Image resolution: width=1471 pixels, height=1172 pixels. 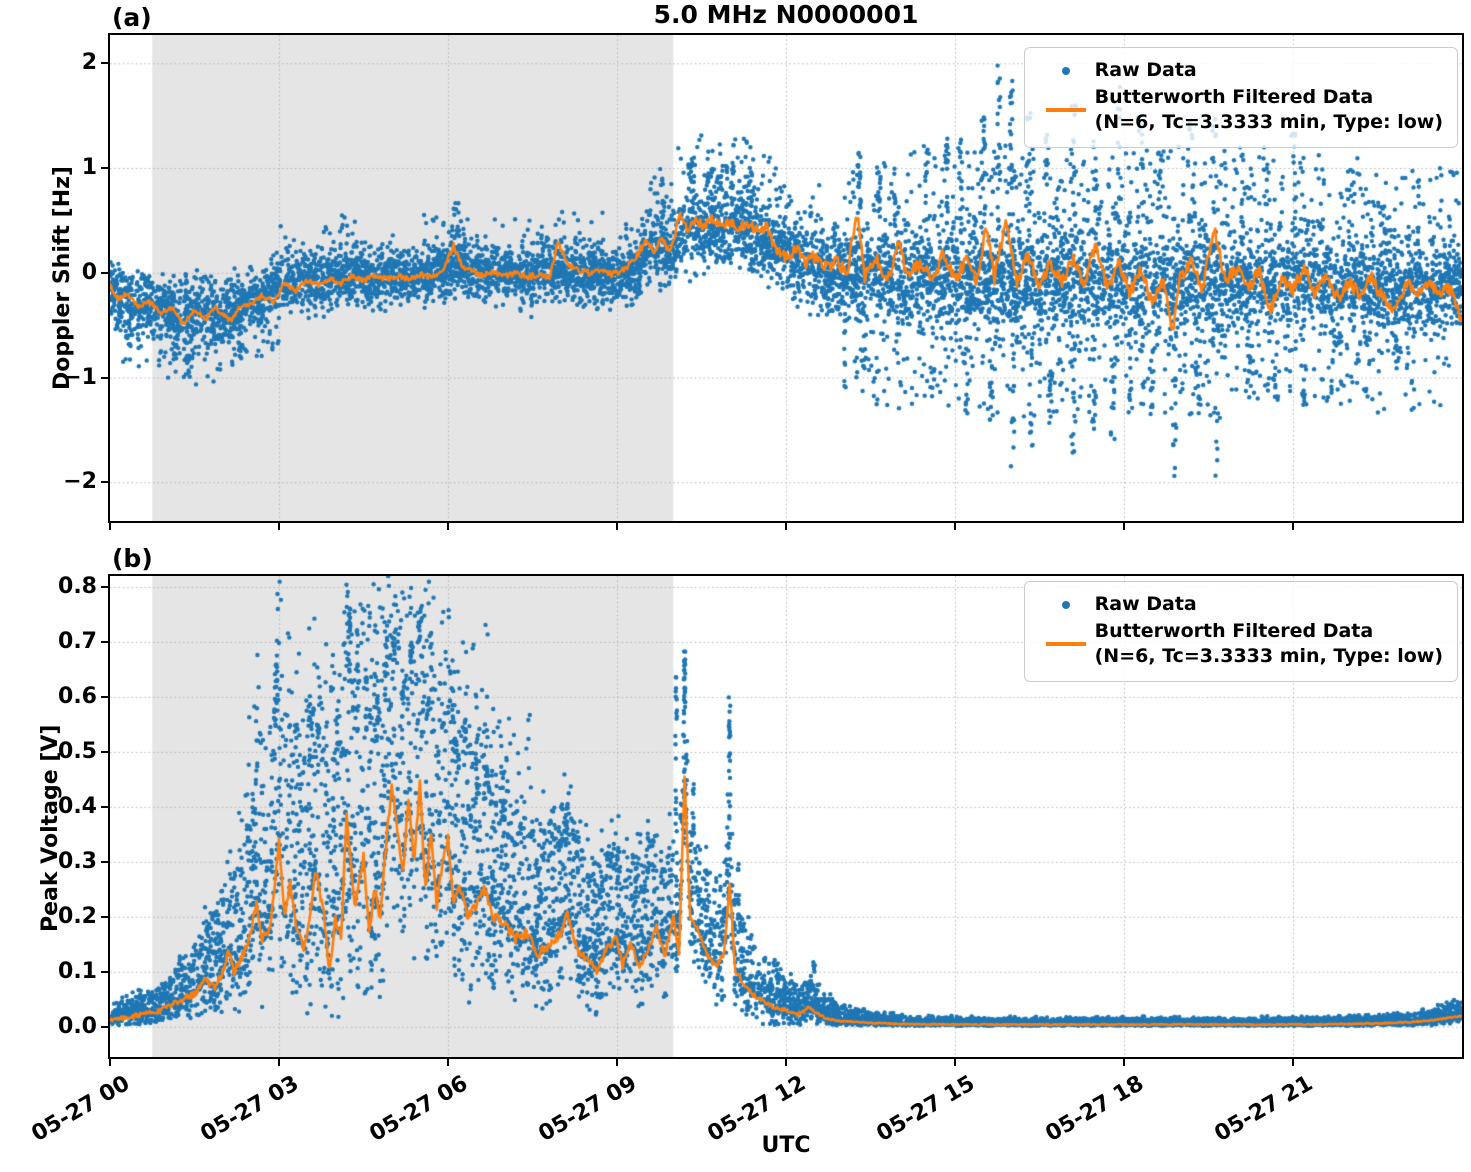 I want to click on y-tick-label: 0.4, so click(x=77, y=806).